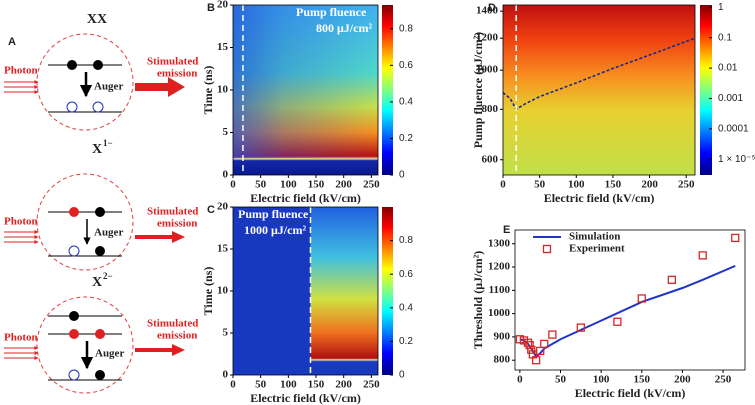 The width and height of the screenshot is (755, 405). Describe the element at coordinates (108, 276) in the screenshot. I see `state-charge: 2−` at that location.